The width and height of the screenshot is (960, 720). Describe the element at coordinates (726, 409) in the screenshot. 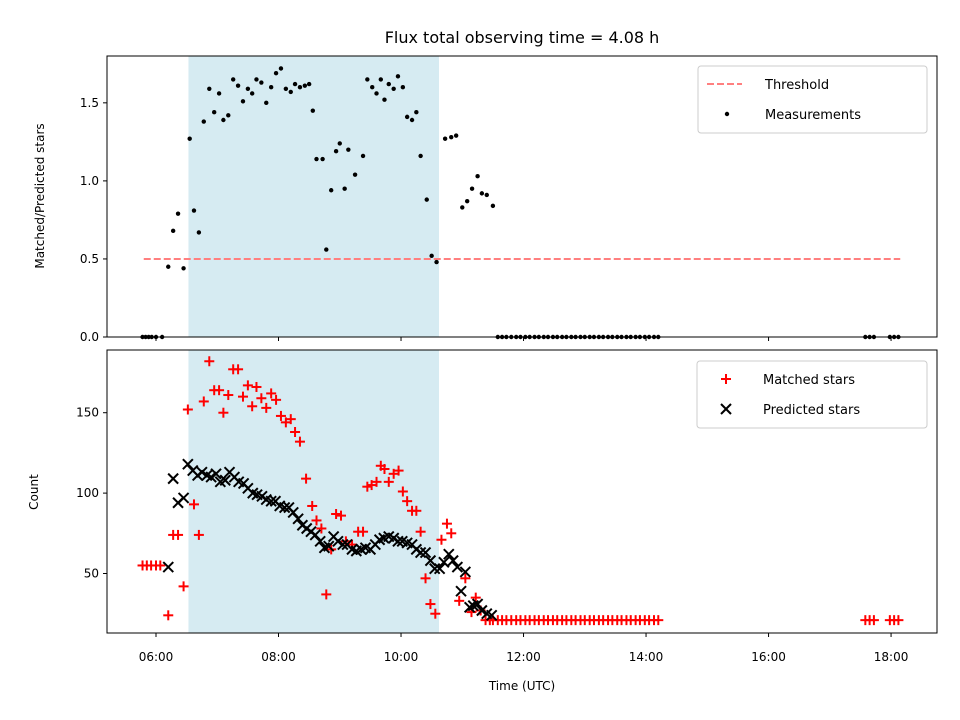

I see `predicted-legend-swatch` at that location.